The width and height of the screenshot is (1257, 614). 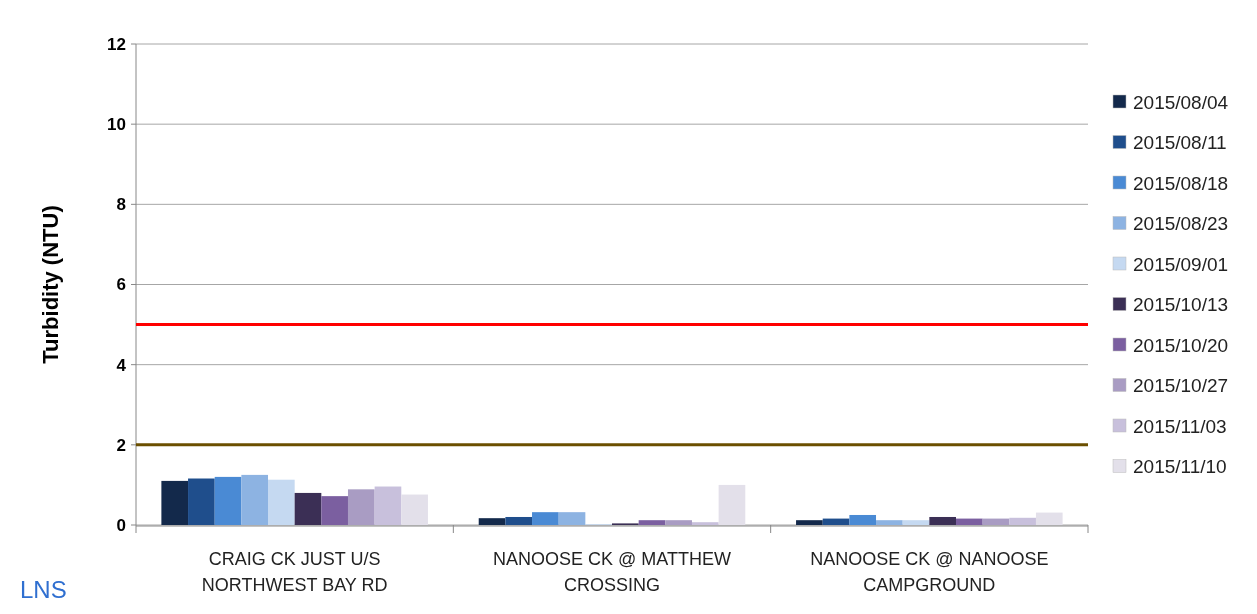 What do you see at coordinates (116, 125) in the screenshot?
I see `y-tick-label: 10` at bounding box center [116, 125].